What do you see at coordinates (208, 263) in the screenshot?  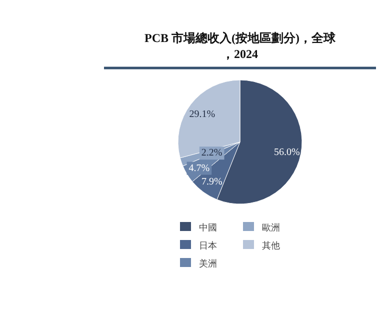 I see `legend-label: 美洲` at bounding box center [208, 263].